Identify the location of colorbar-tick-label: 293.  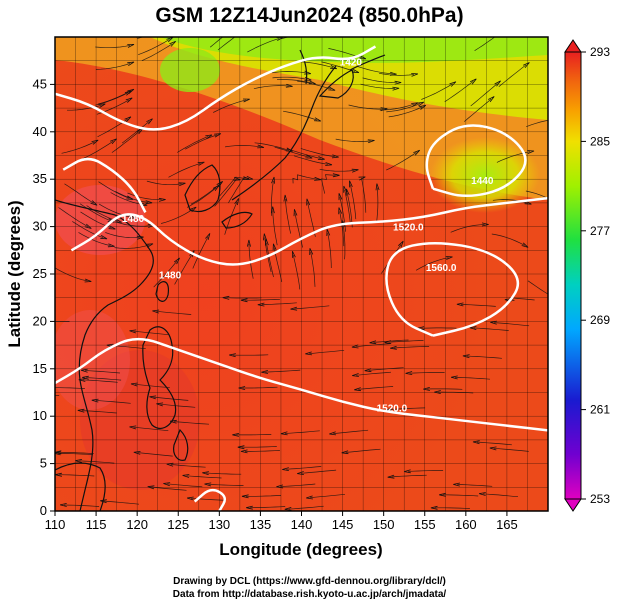
(600, 52).